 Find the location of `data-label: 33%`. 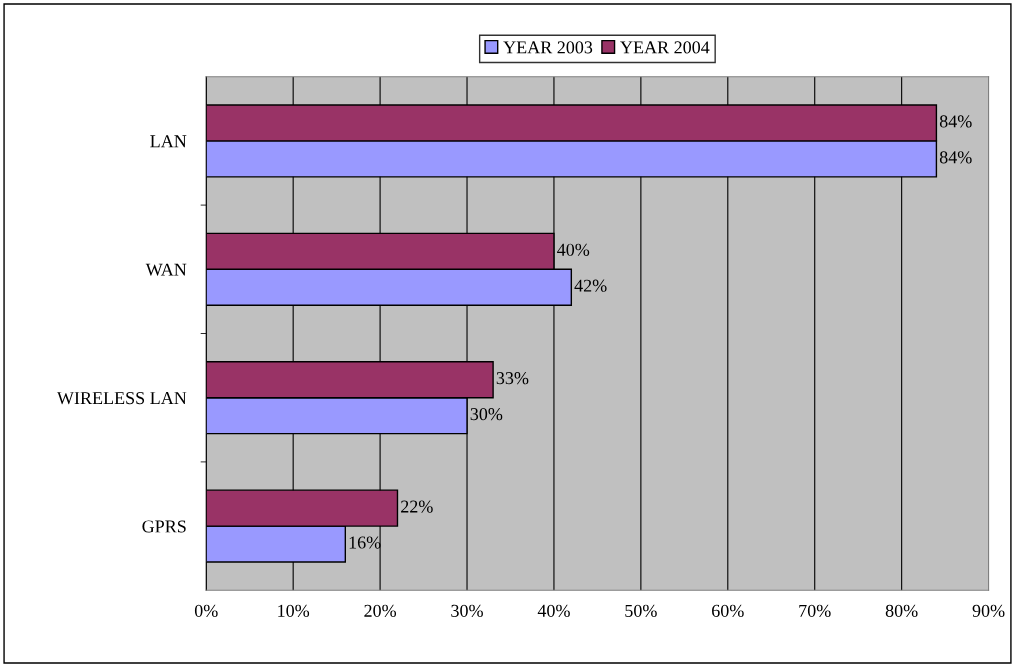

data-label: 33% is located at coordinates (512, 378).